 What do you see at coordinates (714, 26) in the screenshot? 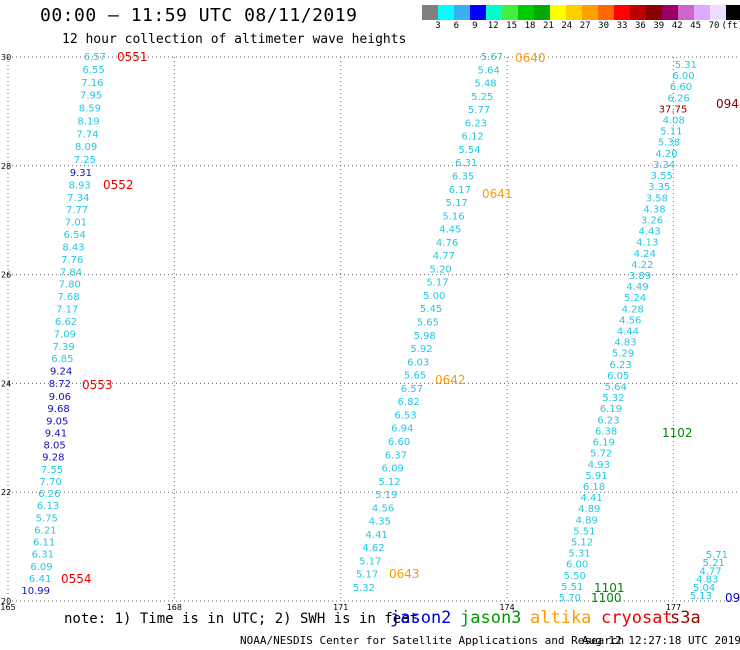
I see `color-scale-label: 70` at bounding box center [714, 26].